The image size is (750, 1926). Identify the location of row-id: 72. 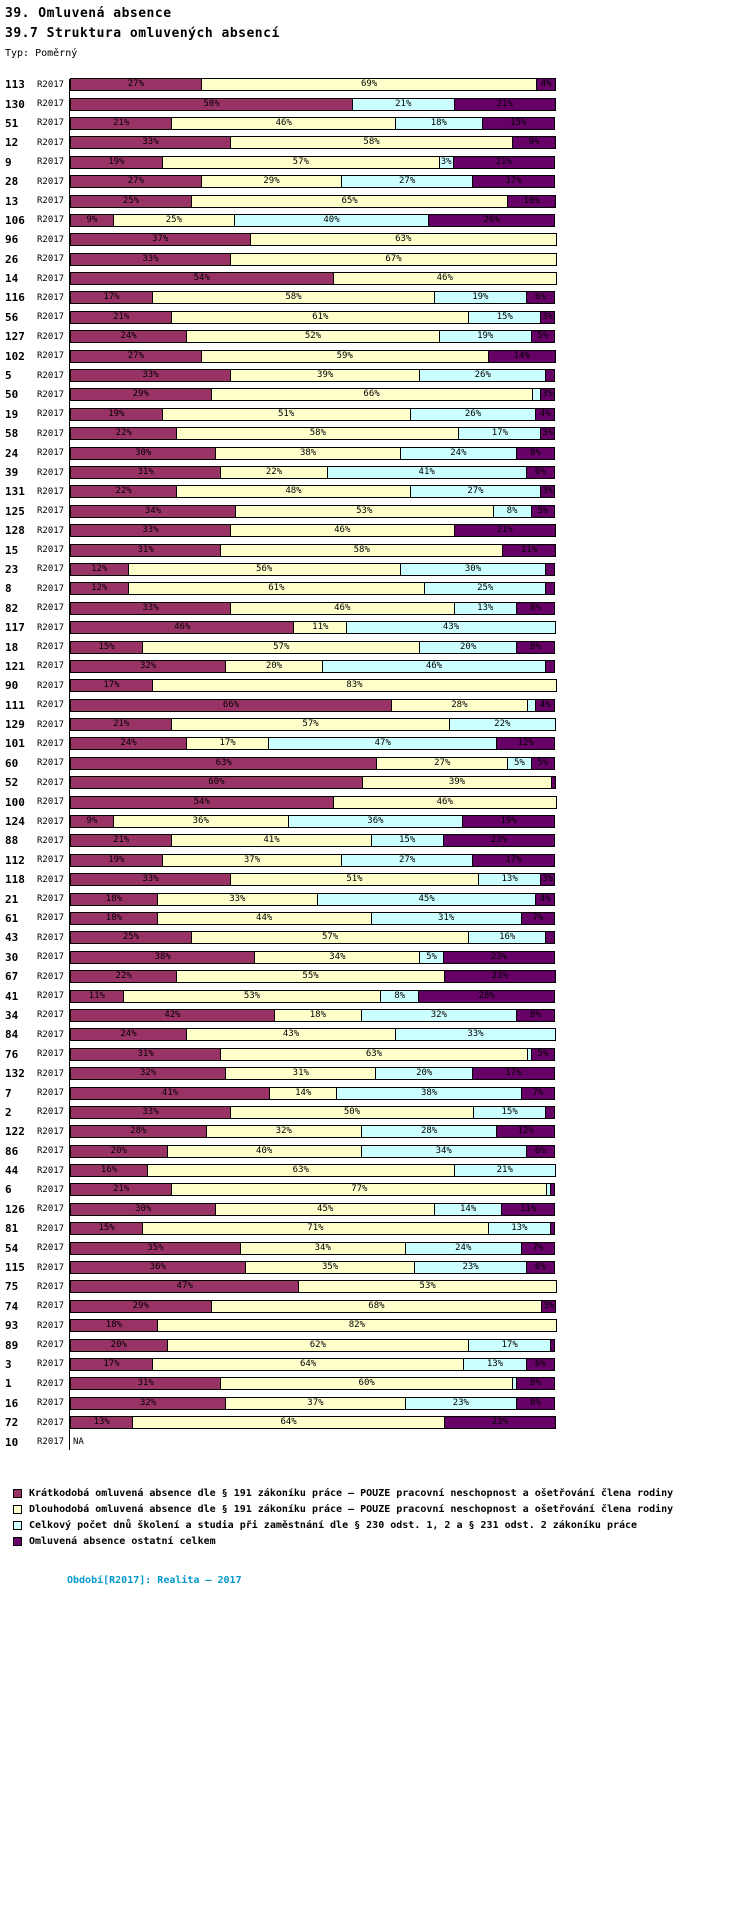
(12, 1423).